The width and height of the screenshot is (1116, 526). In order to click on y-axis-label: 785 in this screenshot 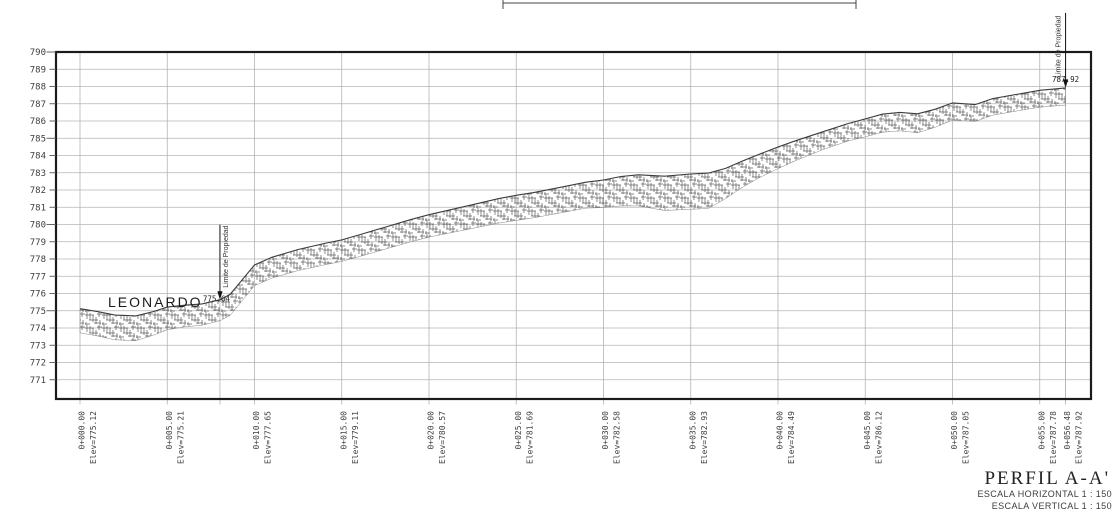, I will do `click(38, 139)`.